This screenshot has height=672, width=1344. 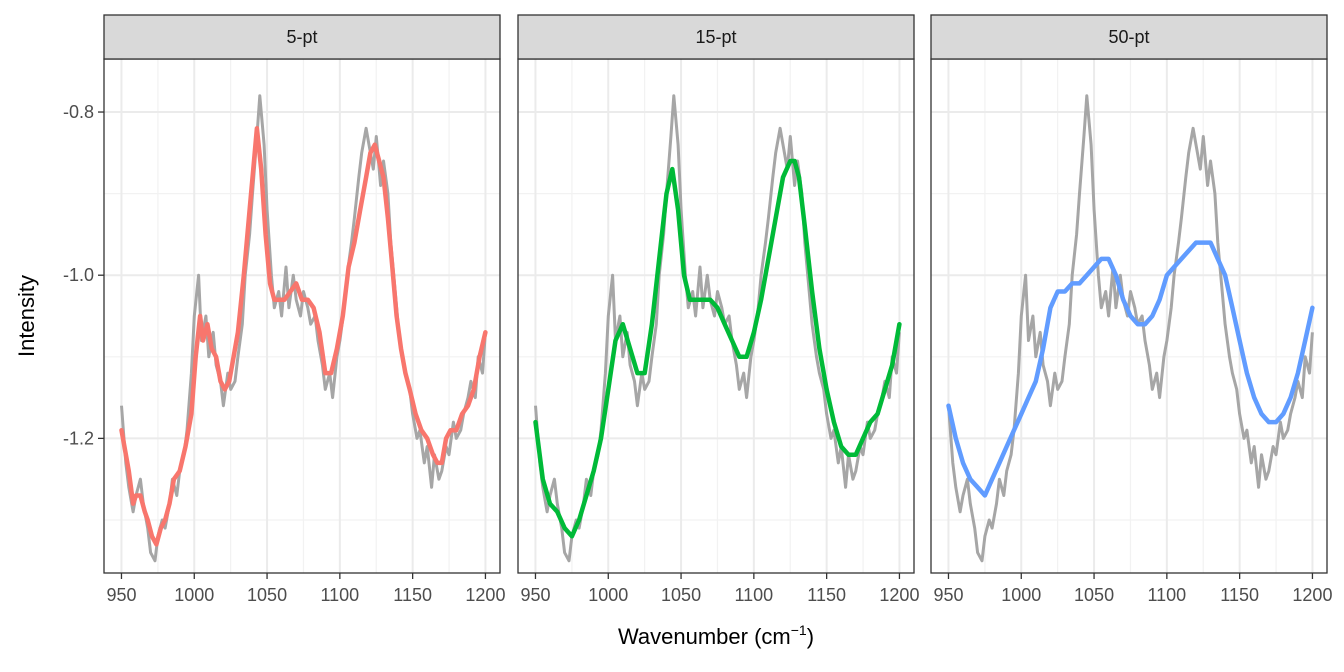 What do you see at coordinates (26, 316) in the screenshot?
I see `y-axis-title: Intensity` at bounding box center [26, 316].